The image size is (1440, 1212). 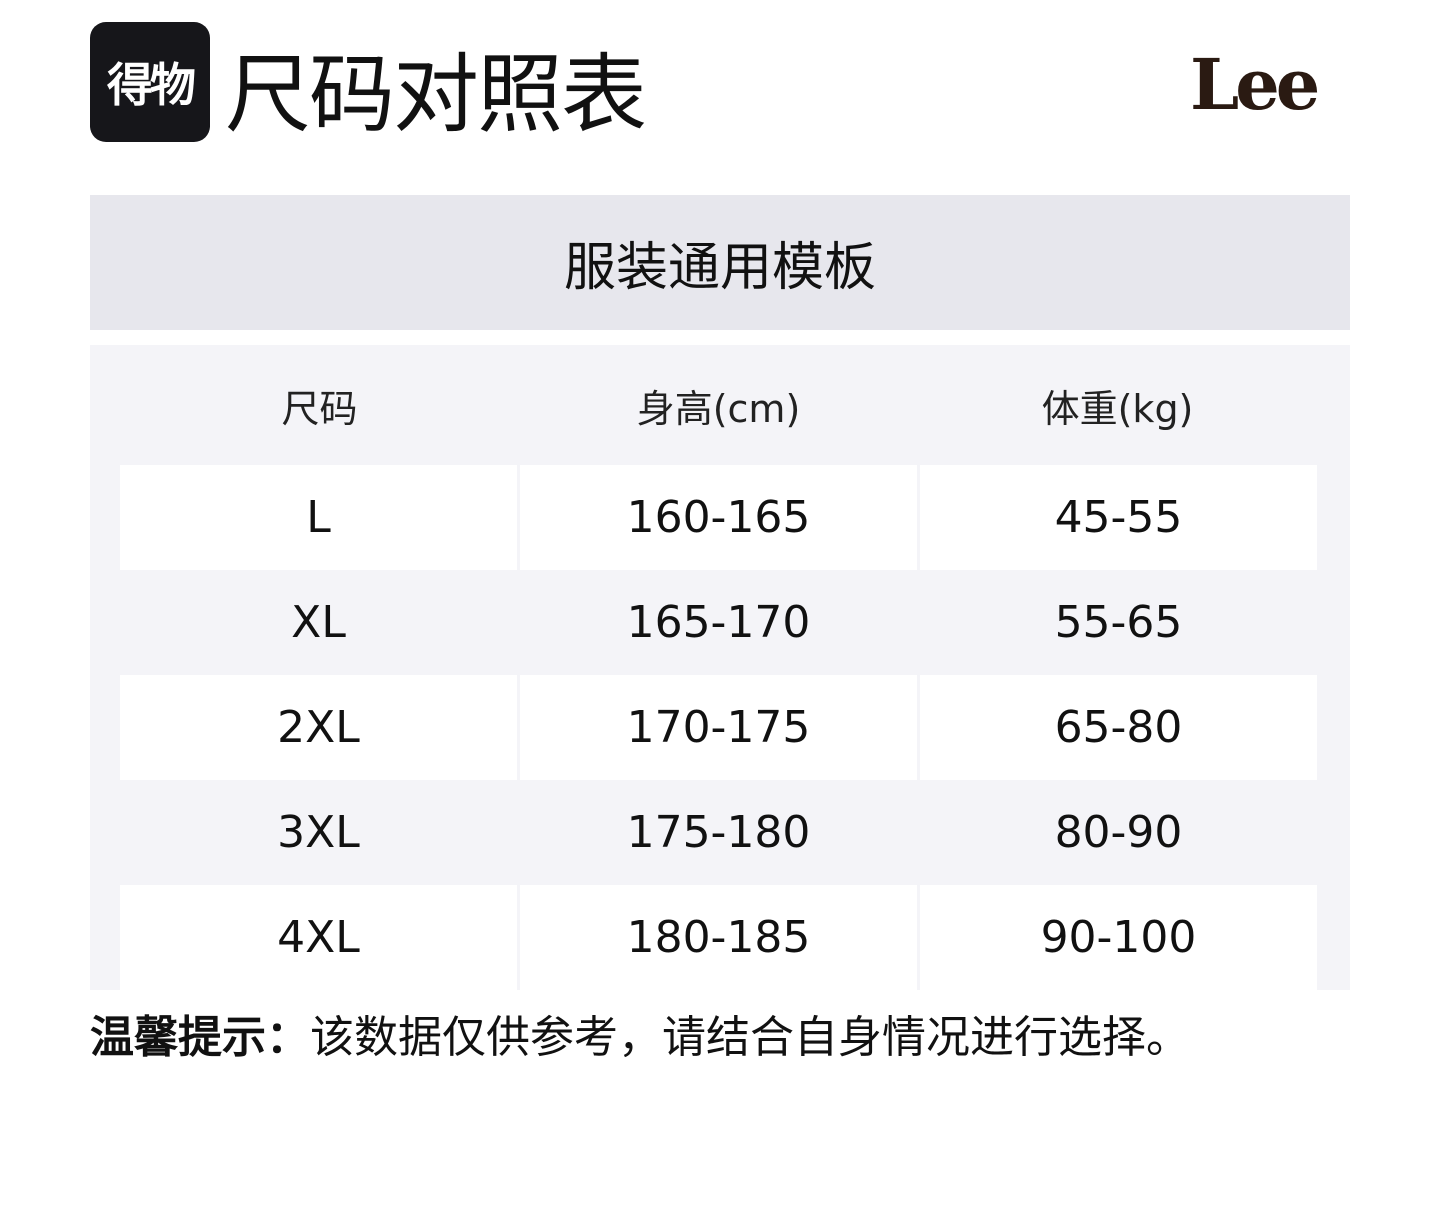 I want to click on table-header: 尺码 身高(cm) 体重(kg), so click(x=718, y=405).